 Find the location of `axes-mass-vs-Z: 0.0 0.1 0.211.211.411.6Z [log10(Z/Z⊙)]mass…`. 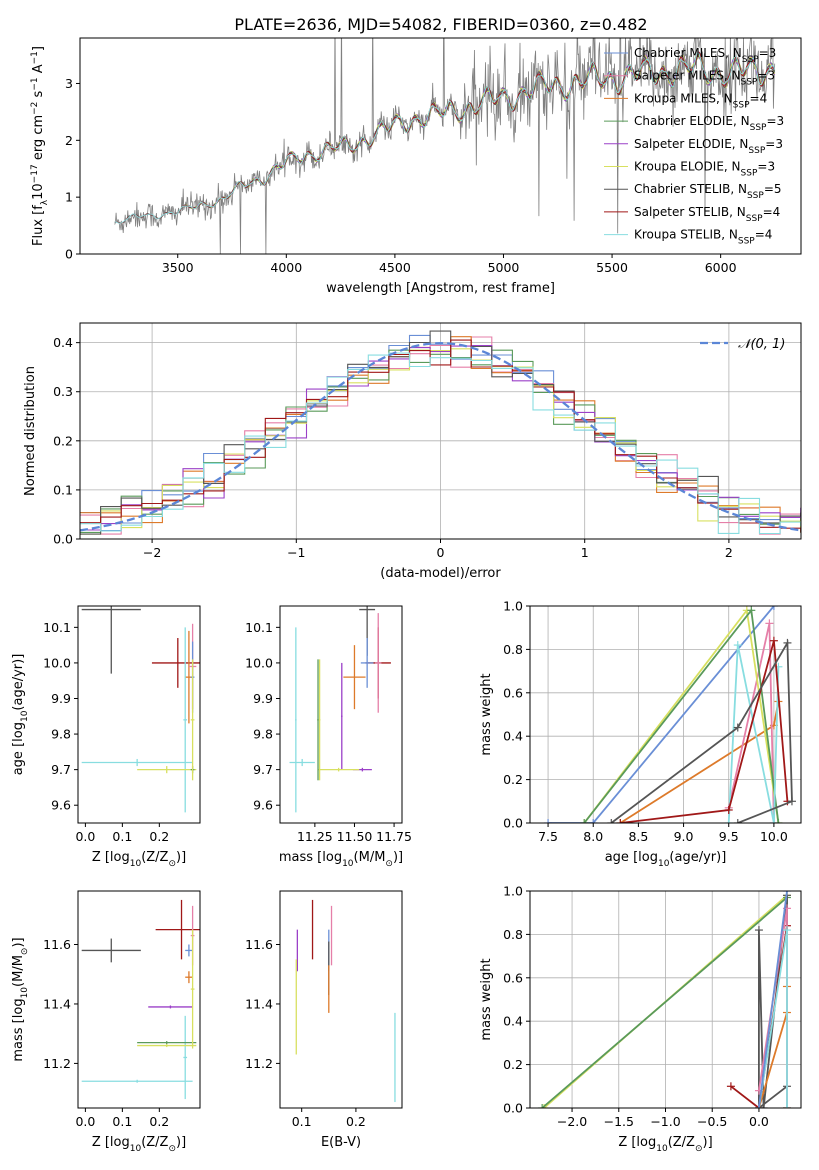

axes-mass-vs-Z: 0.0 0.1 0.211.211.411.6Z [log10(Z/Z⊙)]mass… is located at coordinates (106, 1022).